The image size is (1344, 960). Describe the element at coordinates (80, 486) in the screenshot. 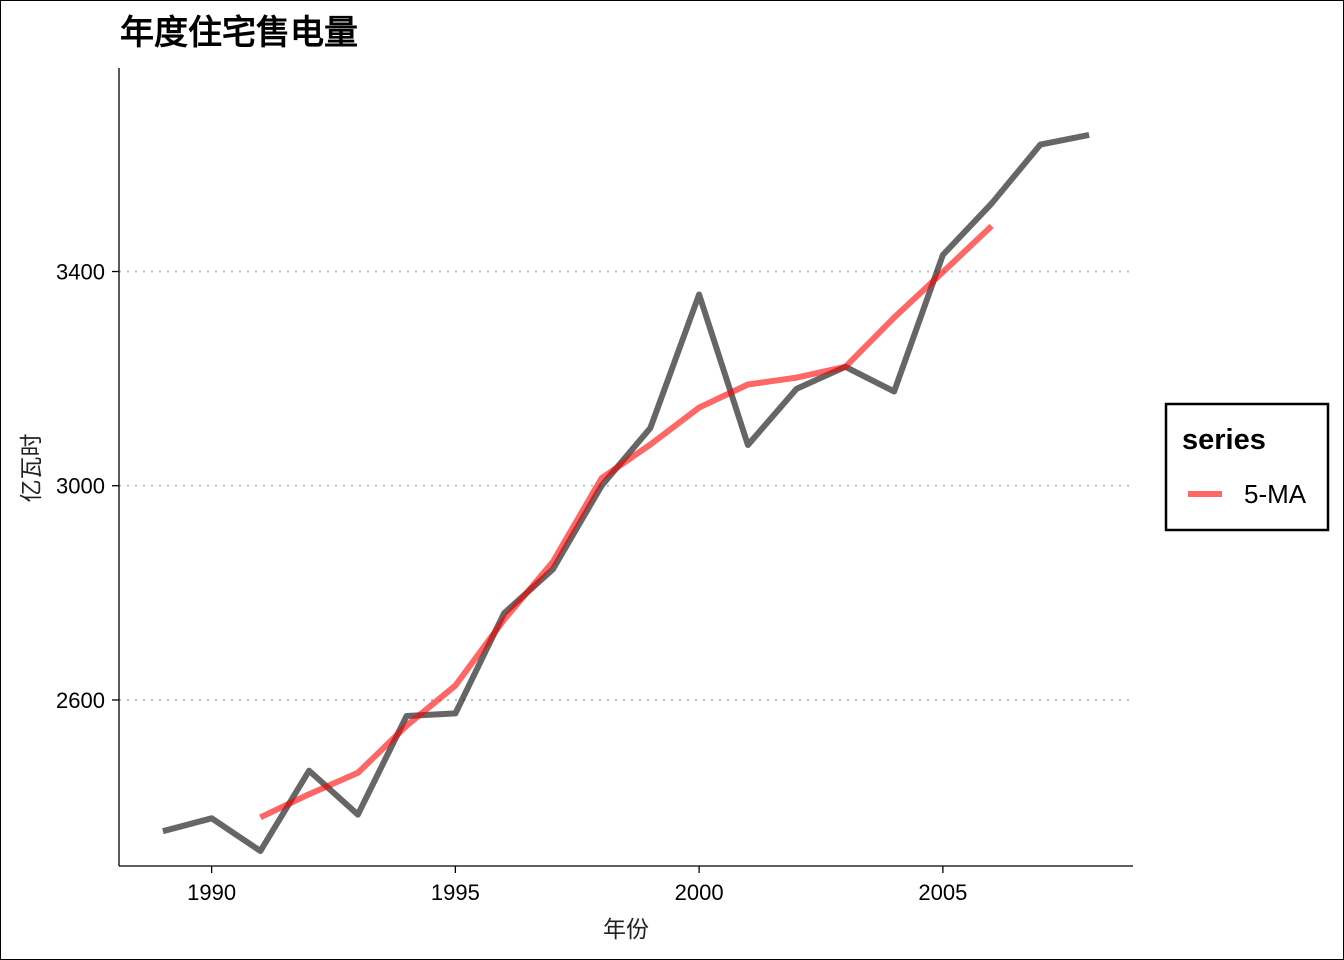

I see `y-tick-label-3000: 3000` at that location.